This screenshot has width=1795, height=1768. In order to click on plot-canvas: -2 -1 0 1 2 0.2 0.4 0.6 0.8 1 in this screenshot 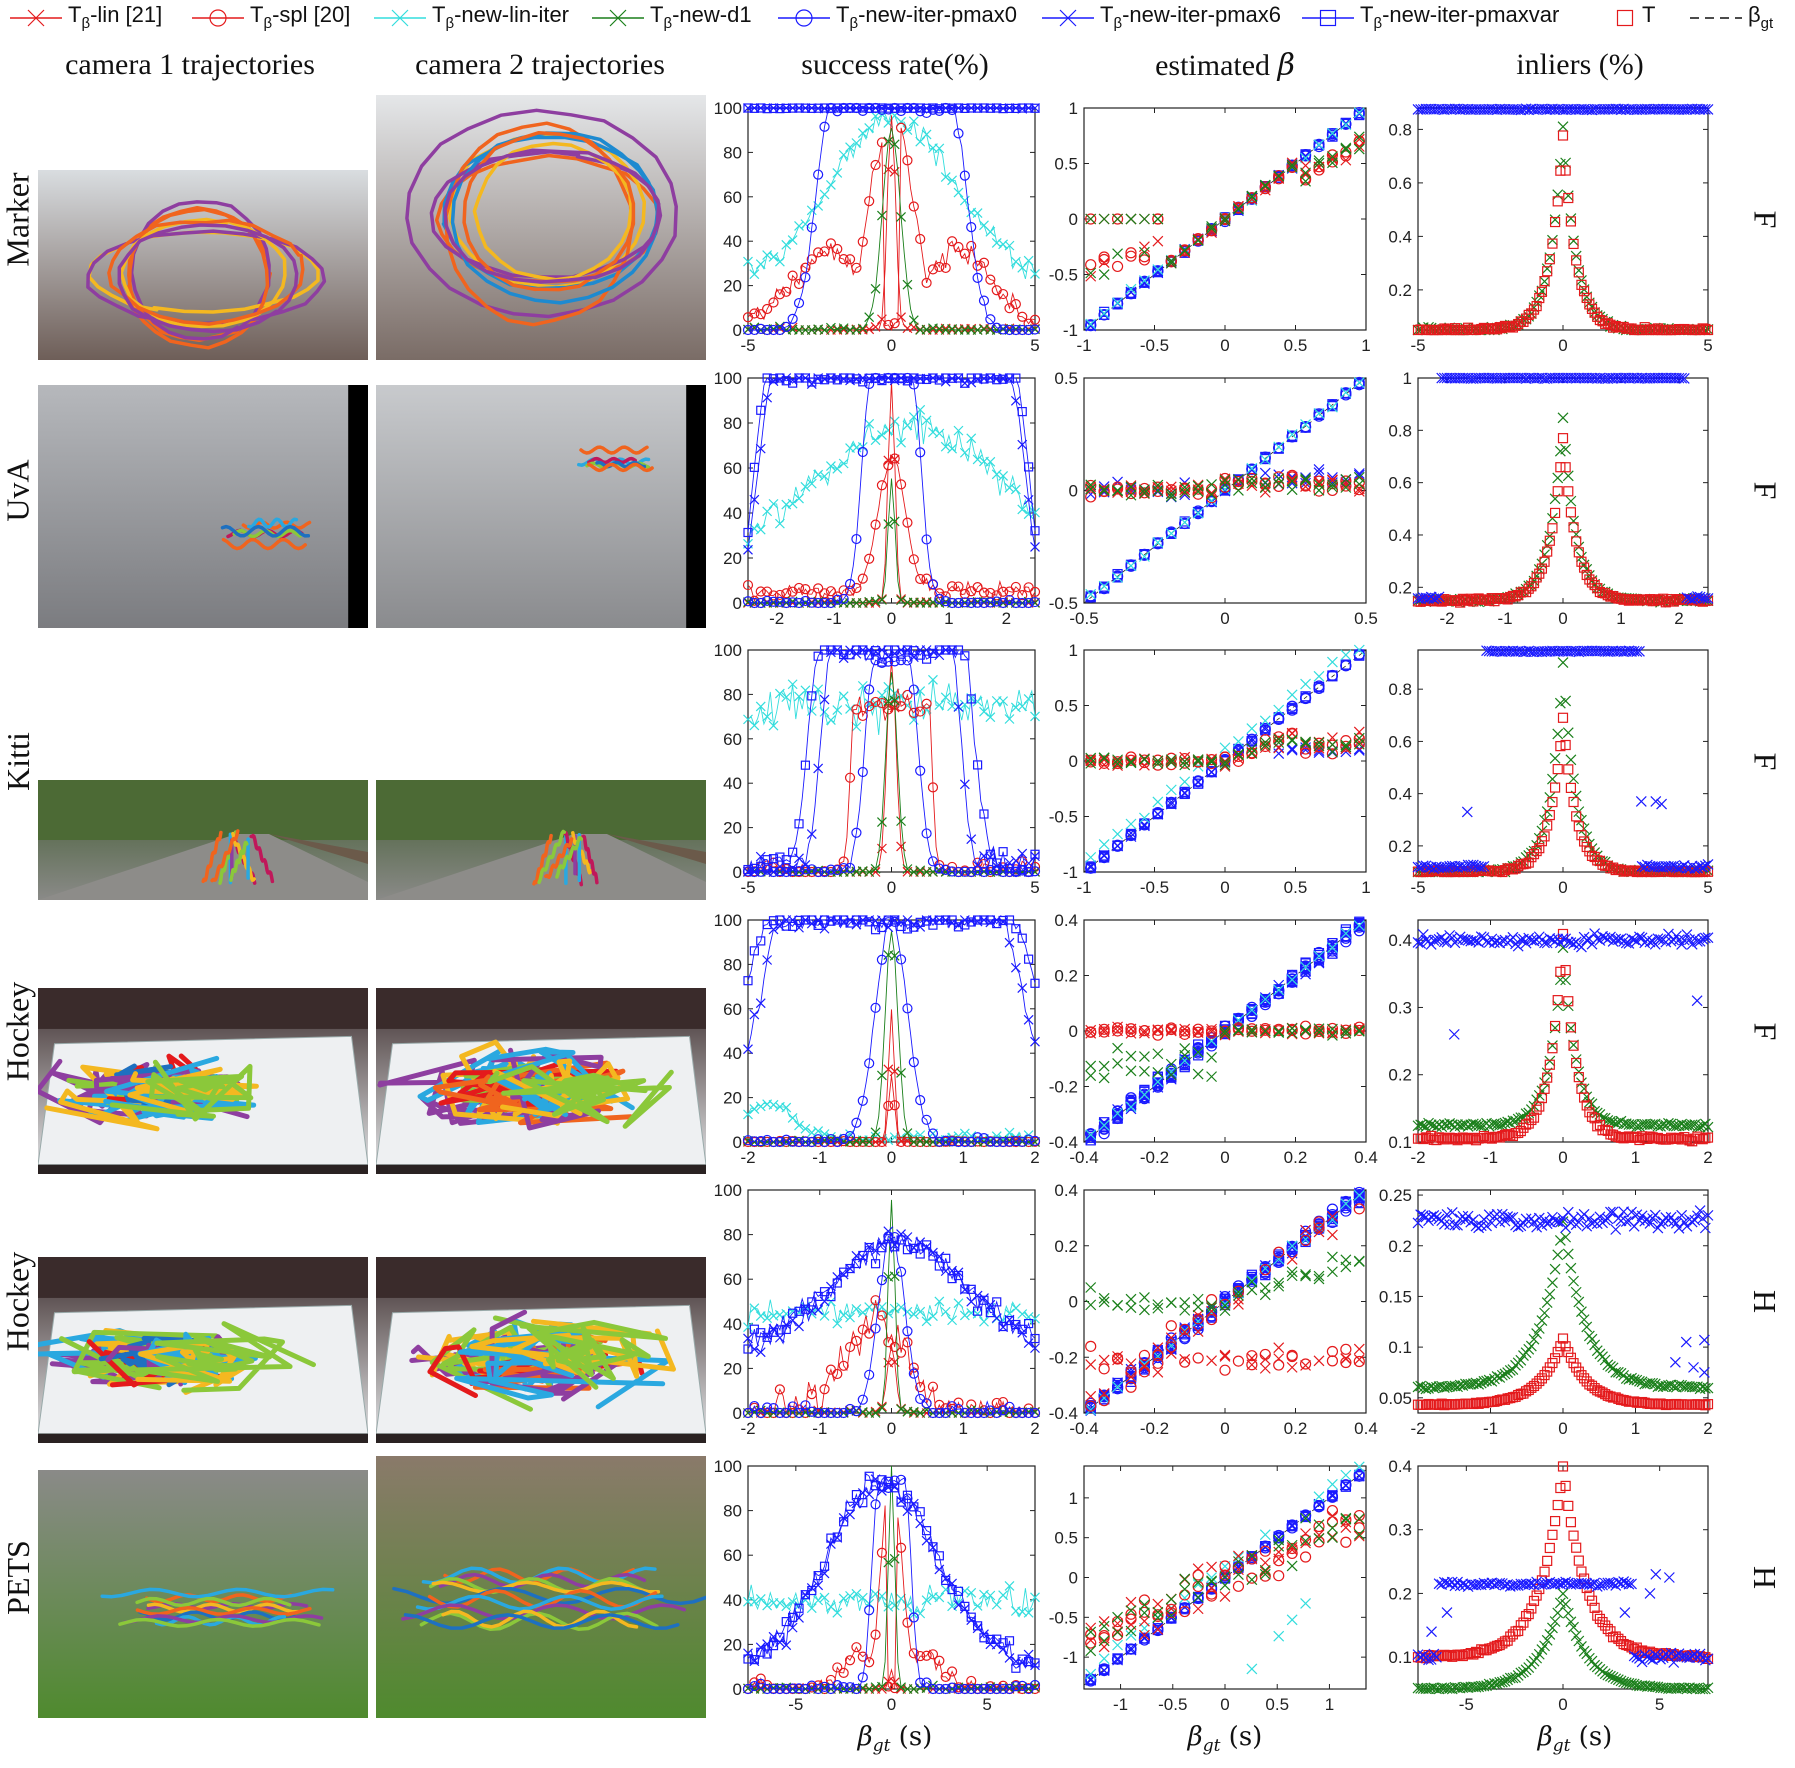, I will do `click(1551, 498)`.